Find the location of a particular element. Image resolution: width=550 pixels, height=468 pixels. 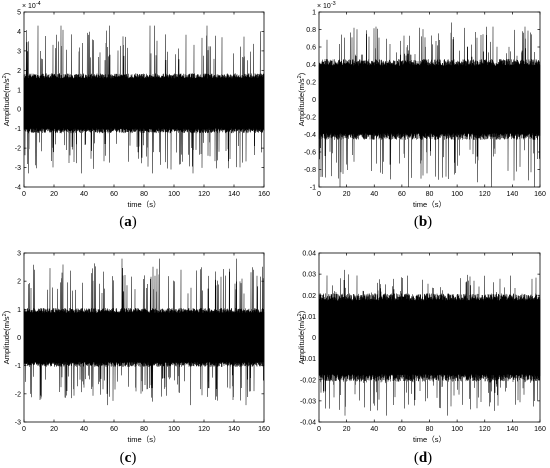

y-tick-label: -0.8 is located at coordinates (310, 170).